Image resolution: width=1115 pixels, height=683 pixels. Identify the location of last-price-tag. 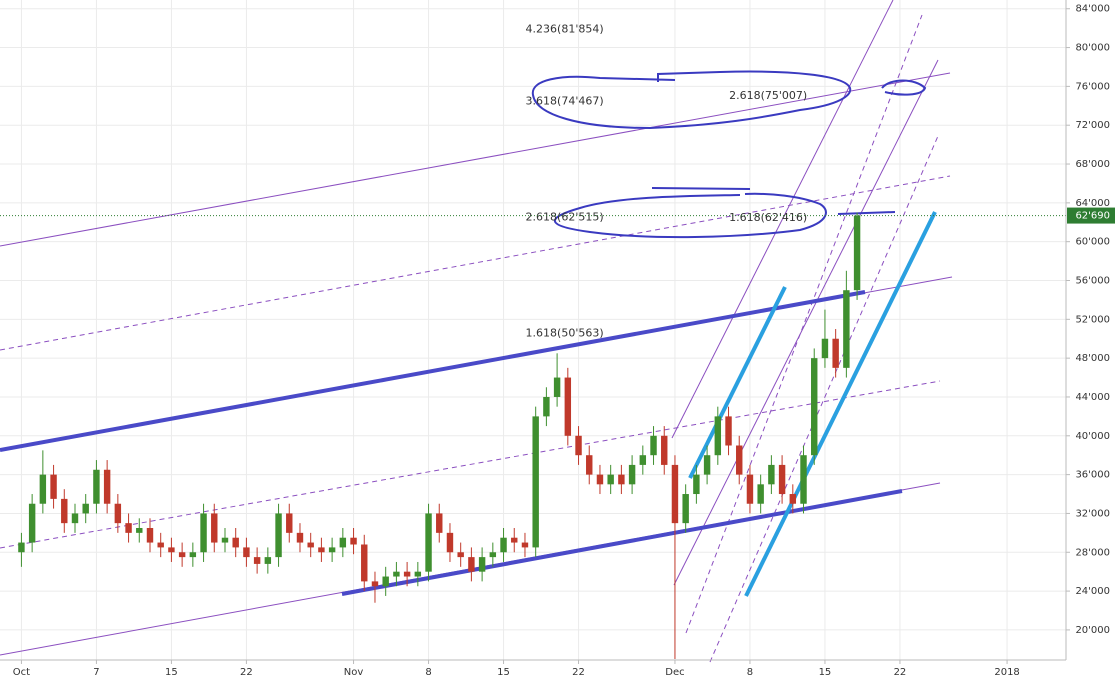
(1091, 215).